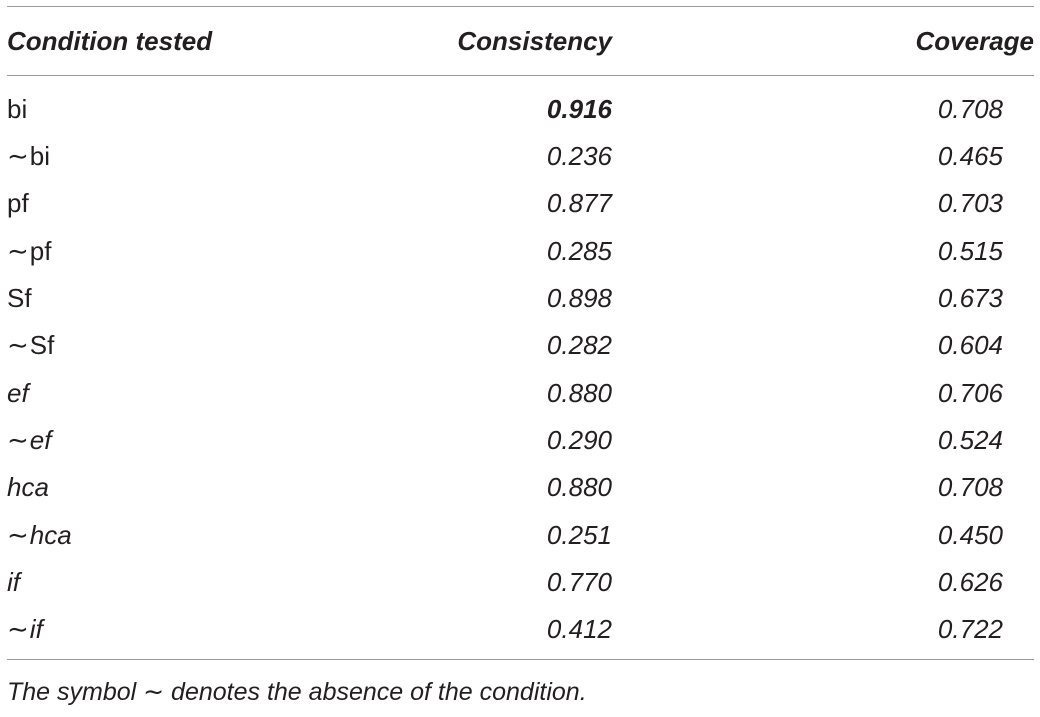 Image resolution: width=1040 pixels, height=717 pixels. What do you see at coordinates (520, 345) in the screenshot?
I see `table-row: ∼Sf 0.282 0.604` at bounding box center [520, 345].